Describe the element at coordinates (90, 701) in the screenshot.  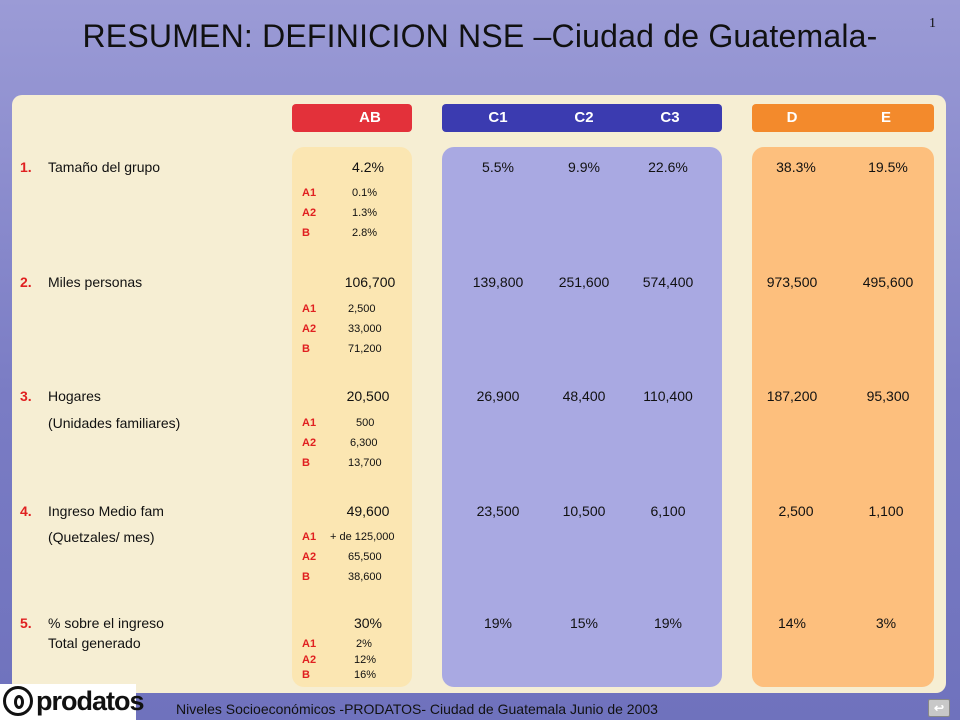
I see `logo-text: prodatos` at that location.